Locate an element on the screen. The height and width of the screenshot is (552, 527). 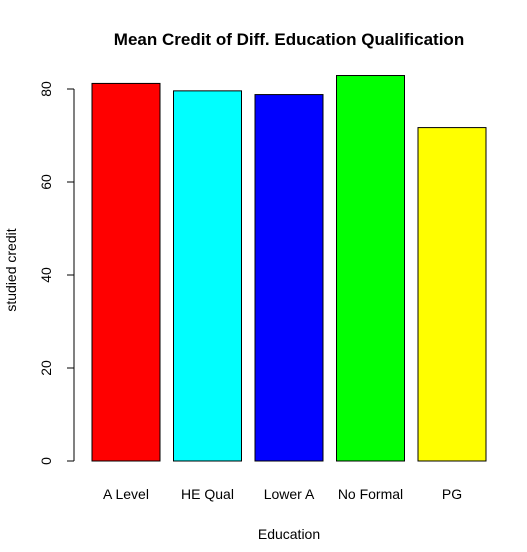
y-tick-label: 40 is located at coordinates (46, 275).